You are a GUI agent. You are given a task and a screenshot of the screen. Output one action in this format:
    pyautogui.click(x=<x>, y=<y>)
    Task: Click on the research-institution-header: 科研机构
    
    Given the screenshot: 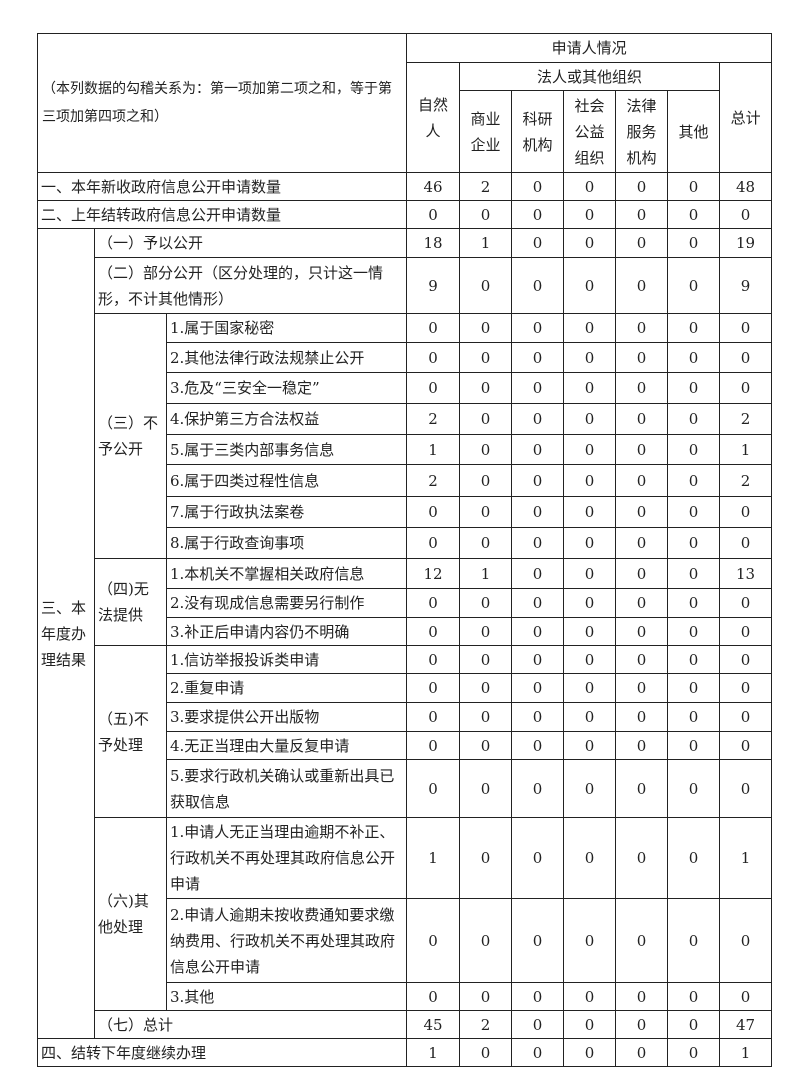 What is the action you would take?
    pyautogui.click(x=538, y=131)
    